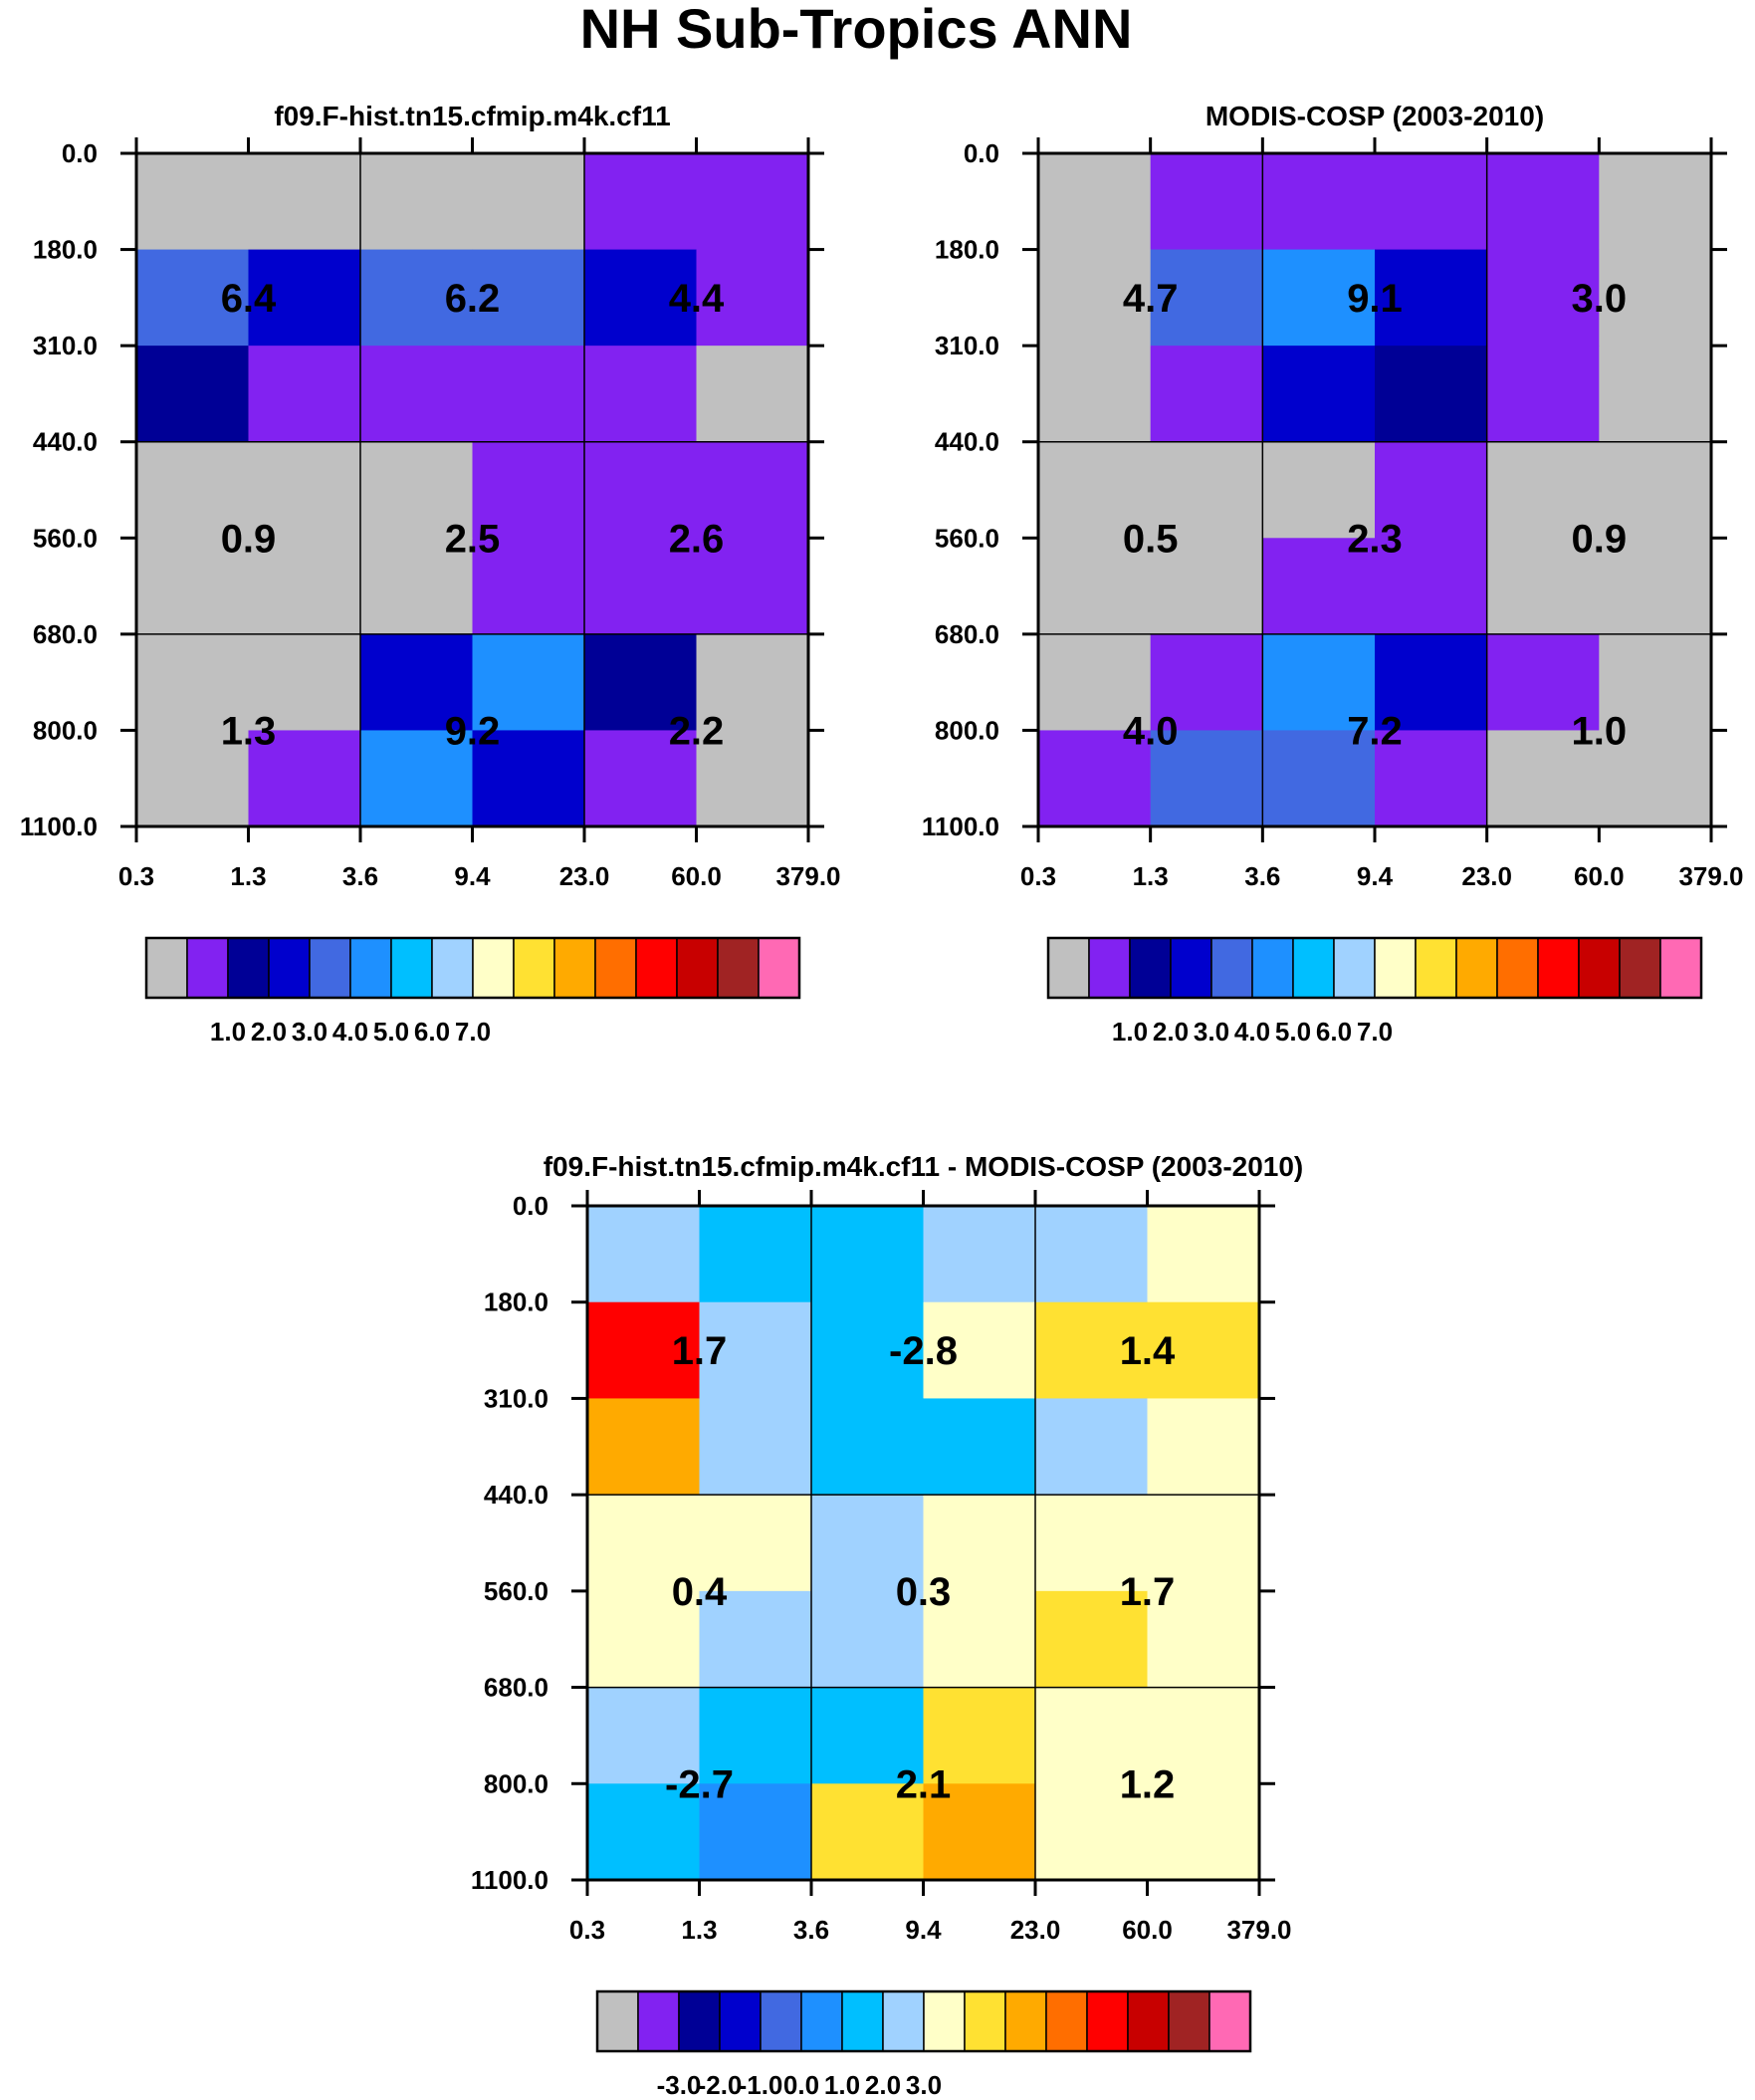  I want to click on y-tick-label: 310.0, so click(65, 345).